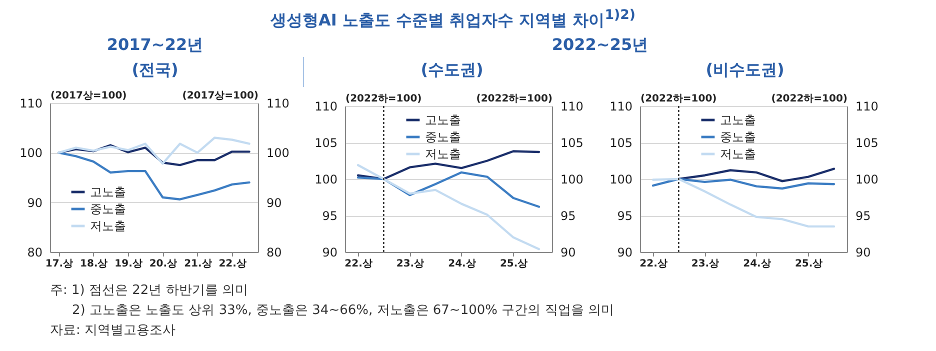 The image size is (936, 351). Describe the element at coordinates (274, 253) in the screenshot. I see `y2-tick-label: 80` at that location.